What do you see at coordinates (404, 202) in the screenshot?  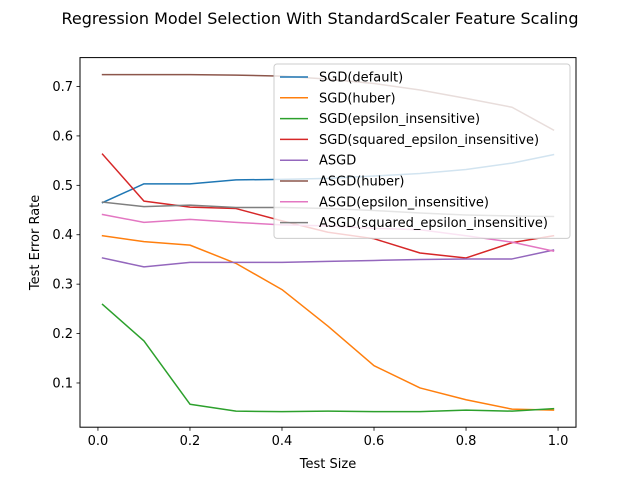 I see `legend-label-6: ASGD(epsilon_insensitive)` at bounding box center [404, 202].